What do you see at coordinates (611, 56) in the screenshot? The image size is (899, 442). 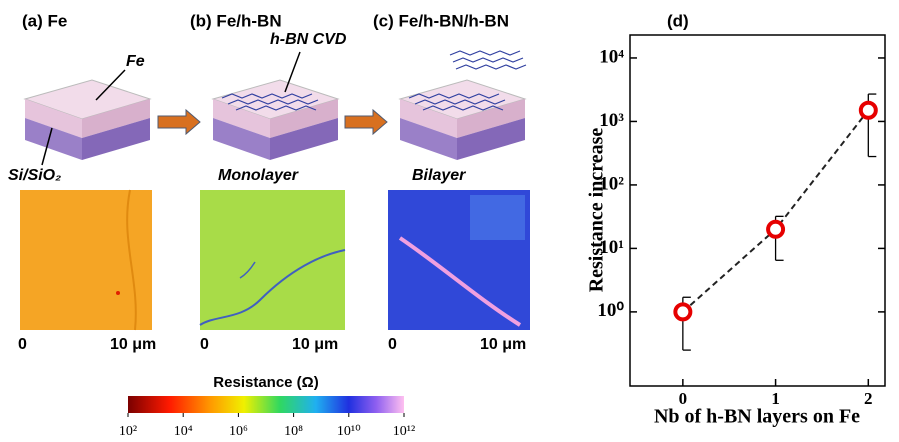 I see `y-tick-label: 10⁴` at bounding box center [611, 56].